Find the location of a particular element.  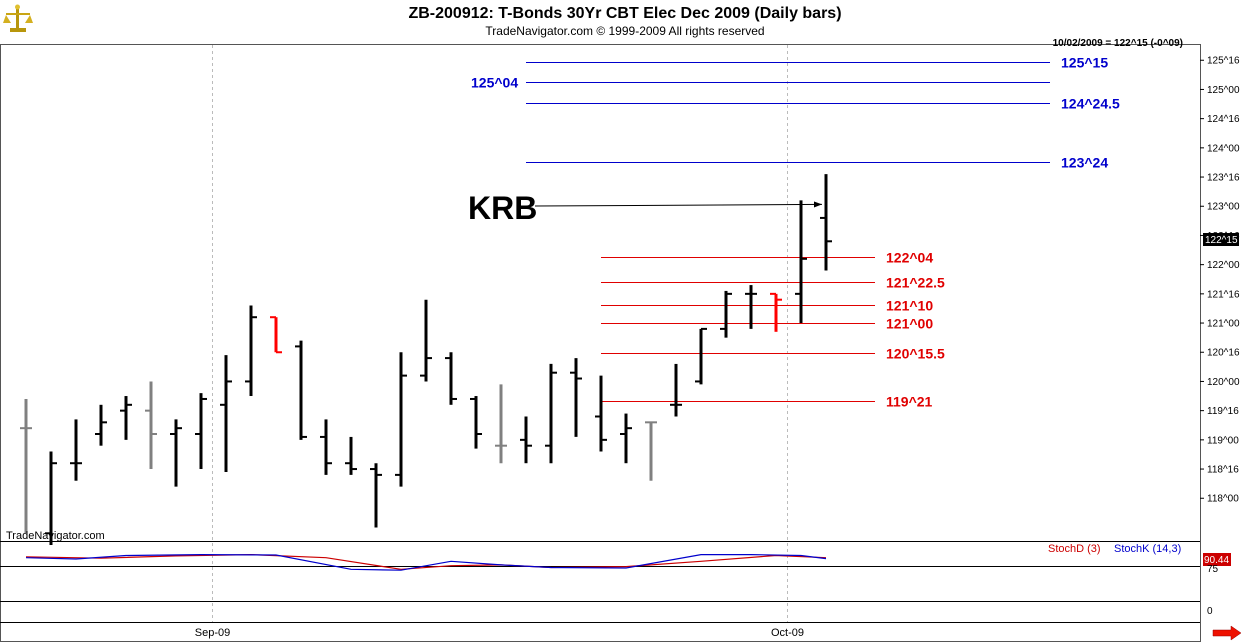

level-label: 125^04 is located at coordinates (494, 83).